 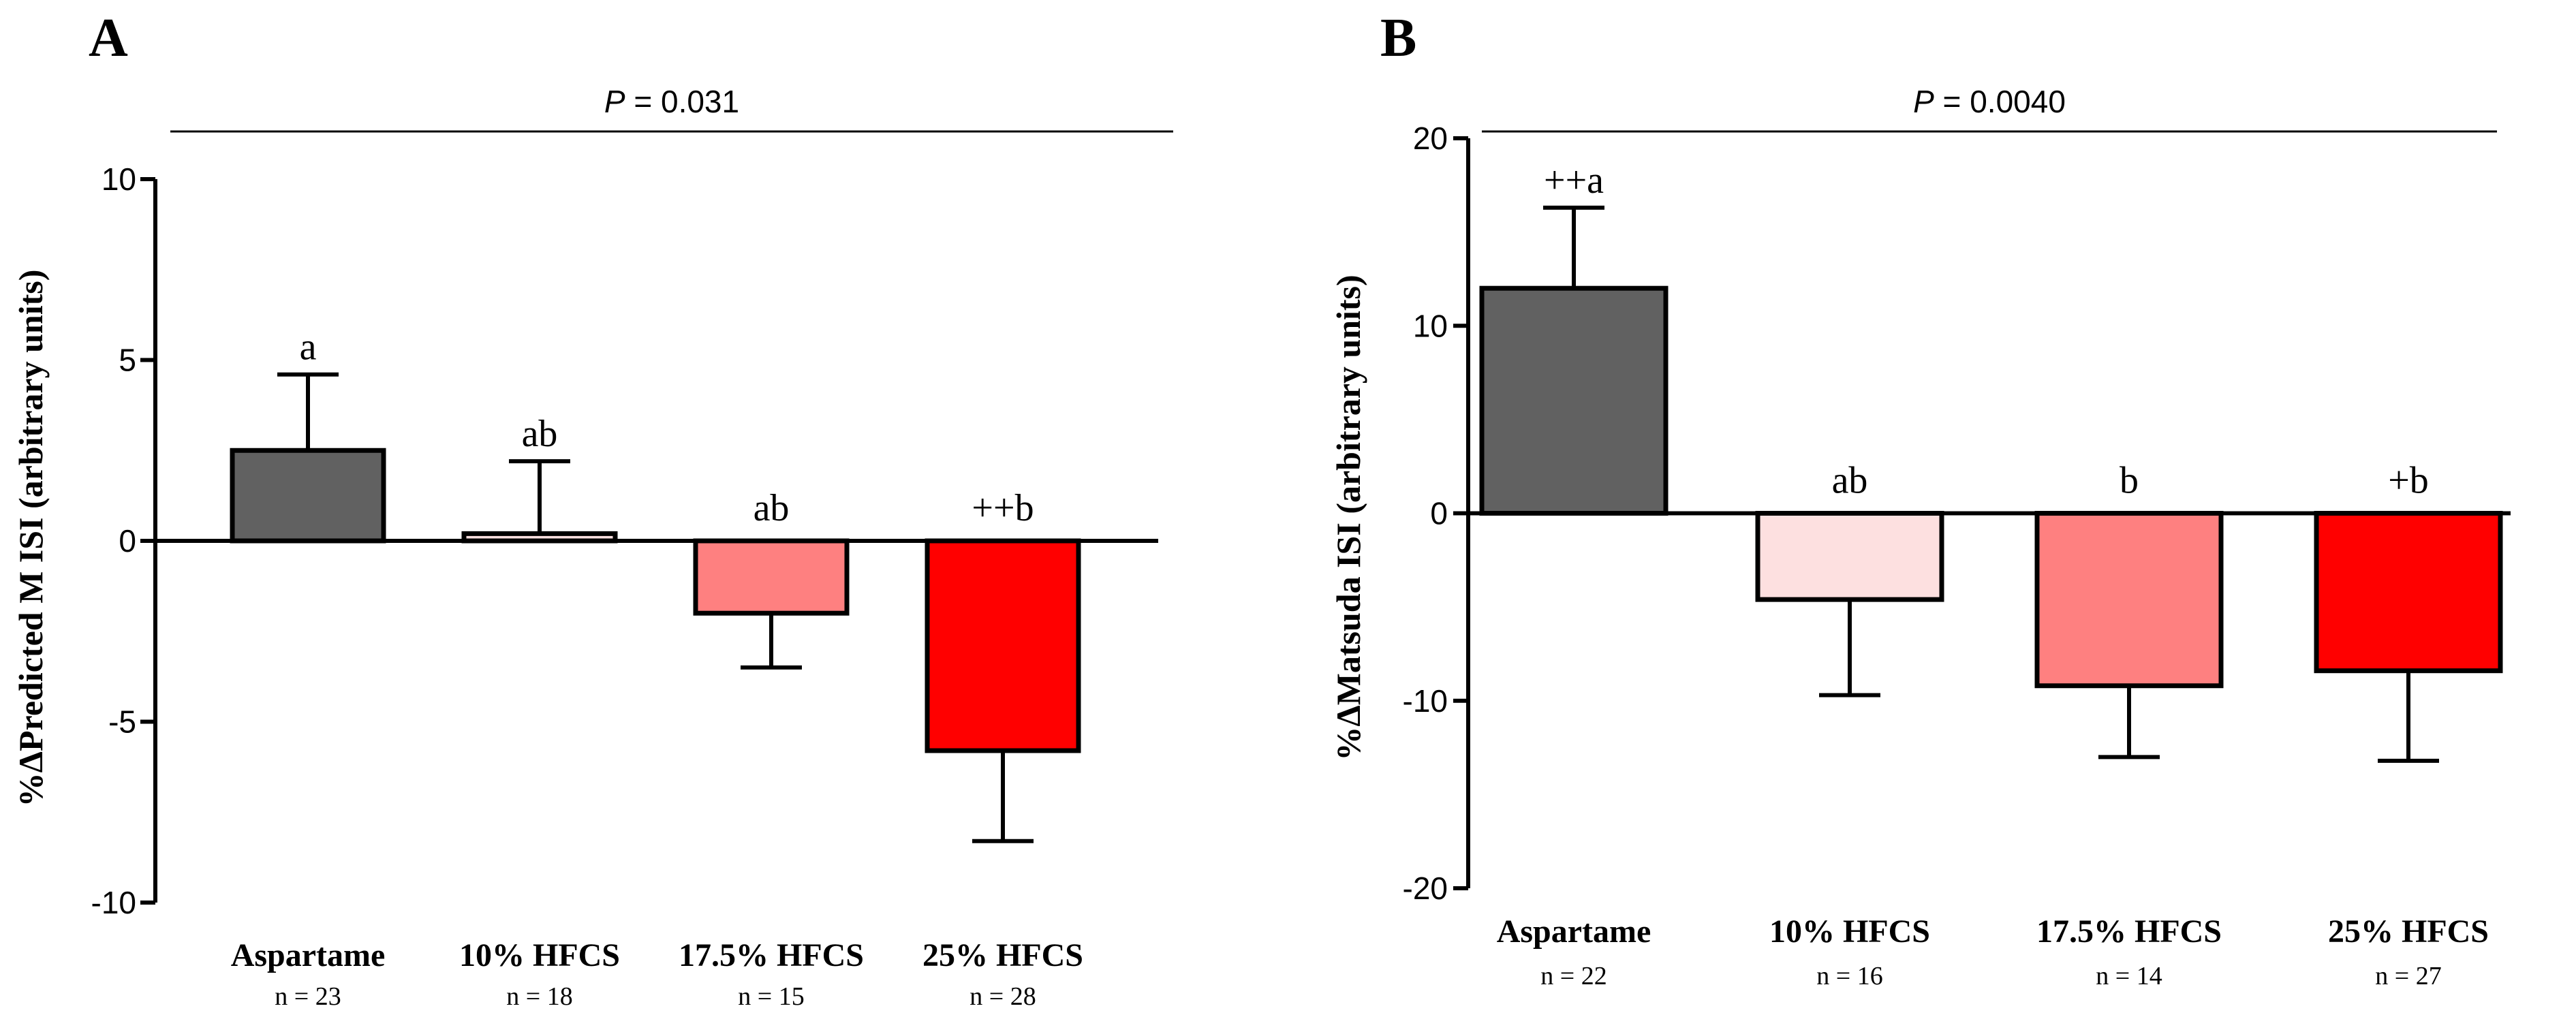 I want to click on significance-label: b, so click(x=2129, y=481).